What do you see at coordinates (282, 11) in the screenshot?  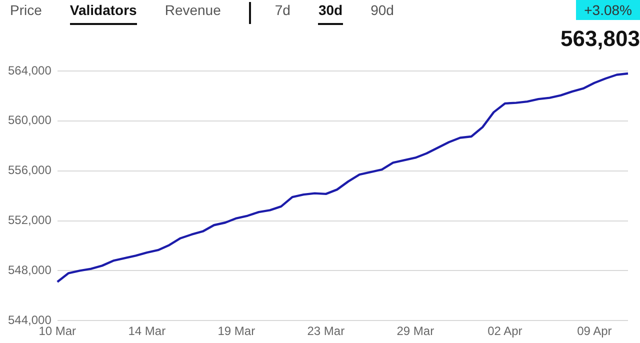 I see `text: 7d` at bounding box center [282, 11].